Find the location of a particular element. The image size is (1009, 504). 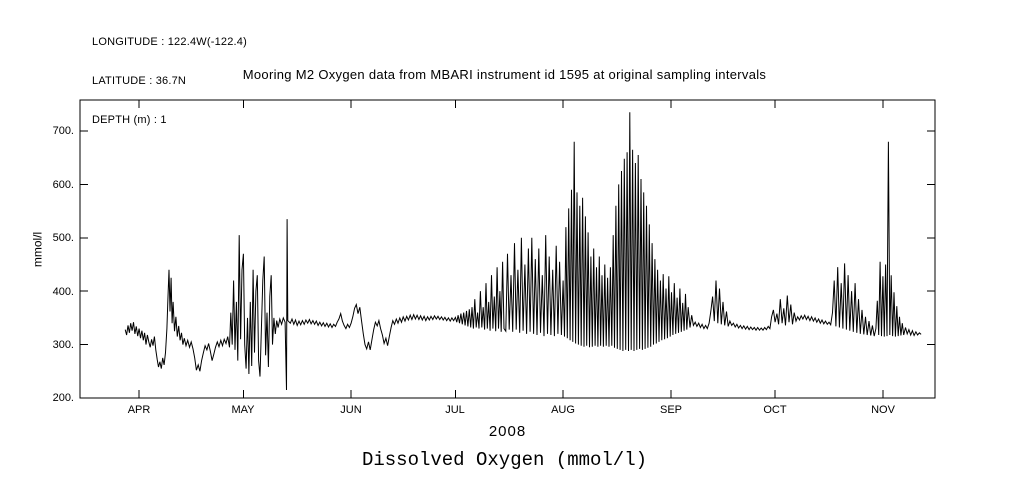

x-axis-year-label: 2008 is located at coordinates (507, 431).